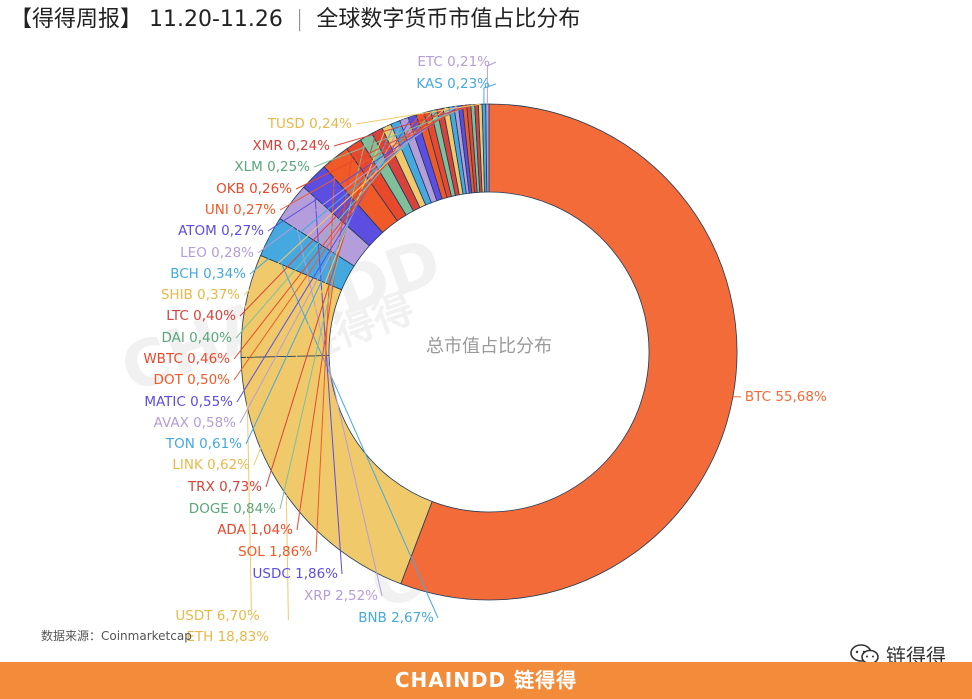 The image size is (972, 699). What do you see at coordinates (192, 380) in the screenshot?
I see `label-dot: DOT 0,50%` at bounding box center [192, 380].